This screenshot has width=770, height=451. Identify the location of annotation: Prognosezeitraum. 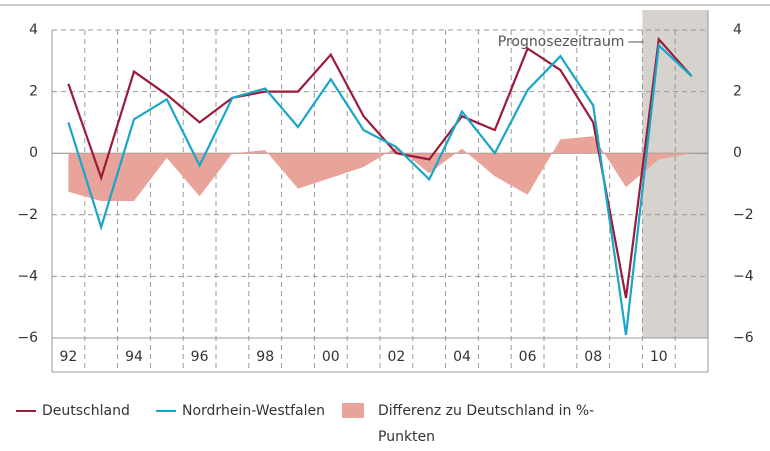
(561, 42).